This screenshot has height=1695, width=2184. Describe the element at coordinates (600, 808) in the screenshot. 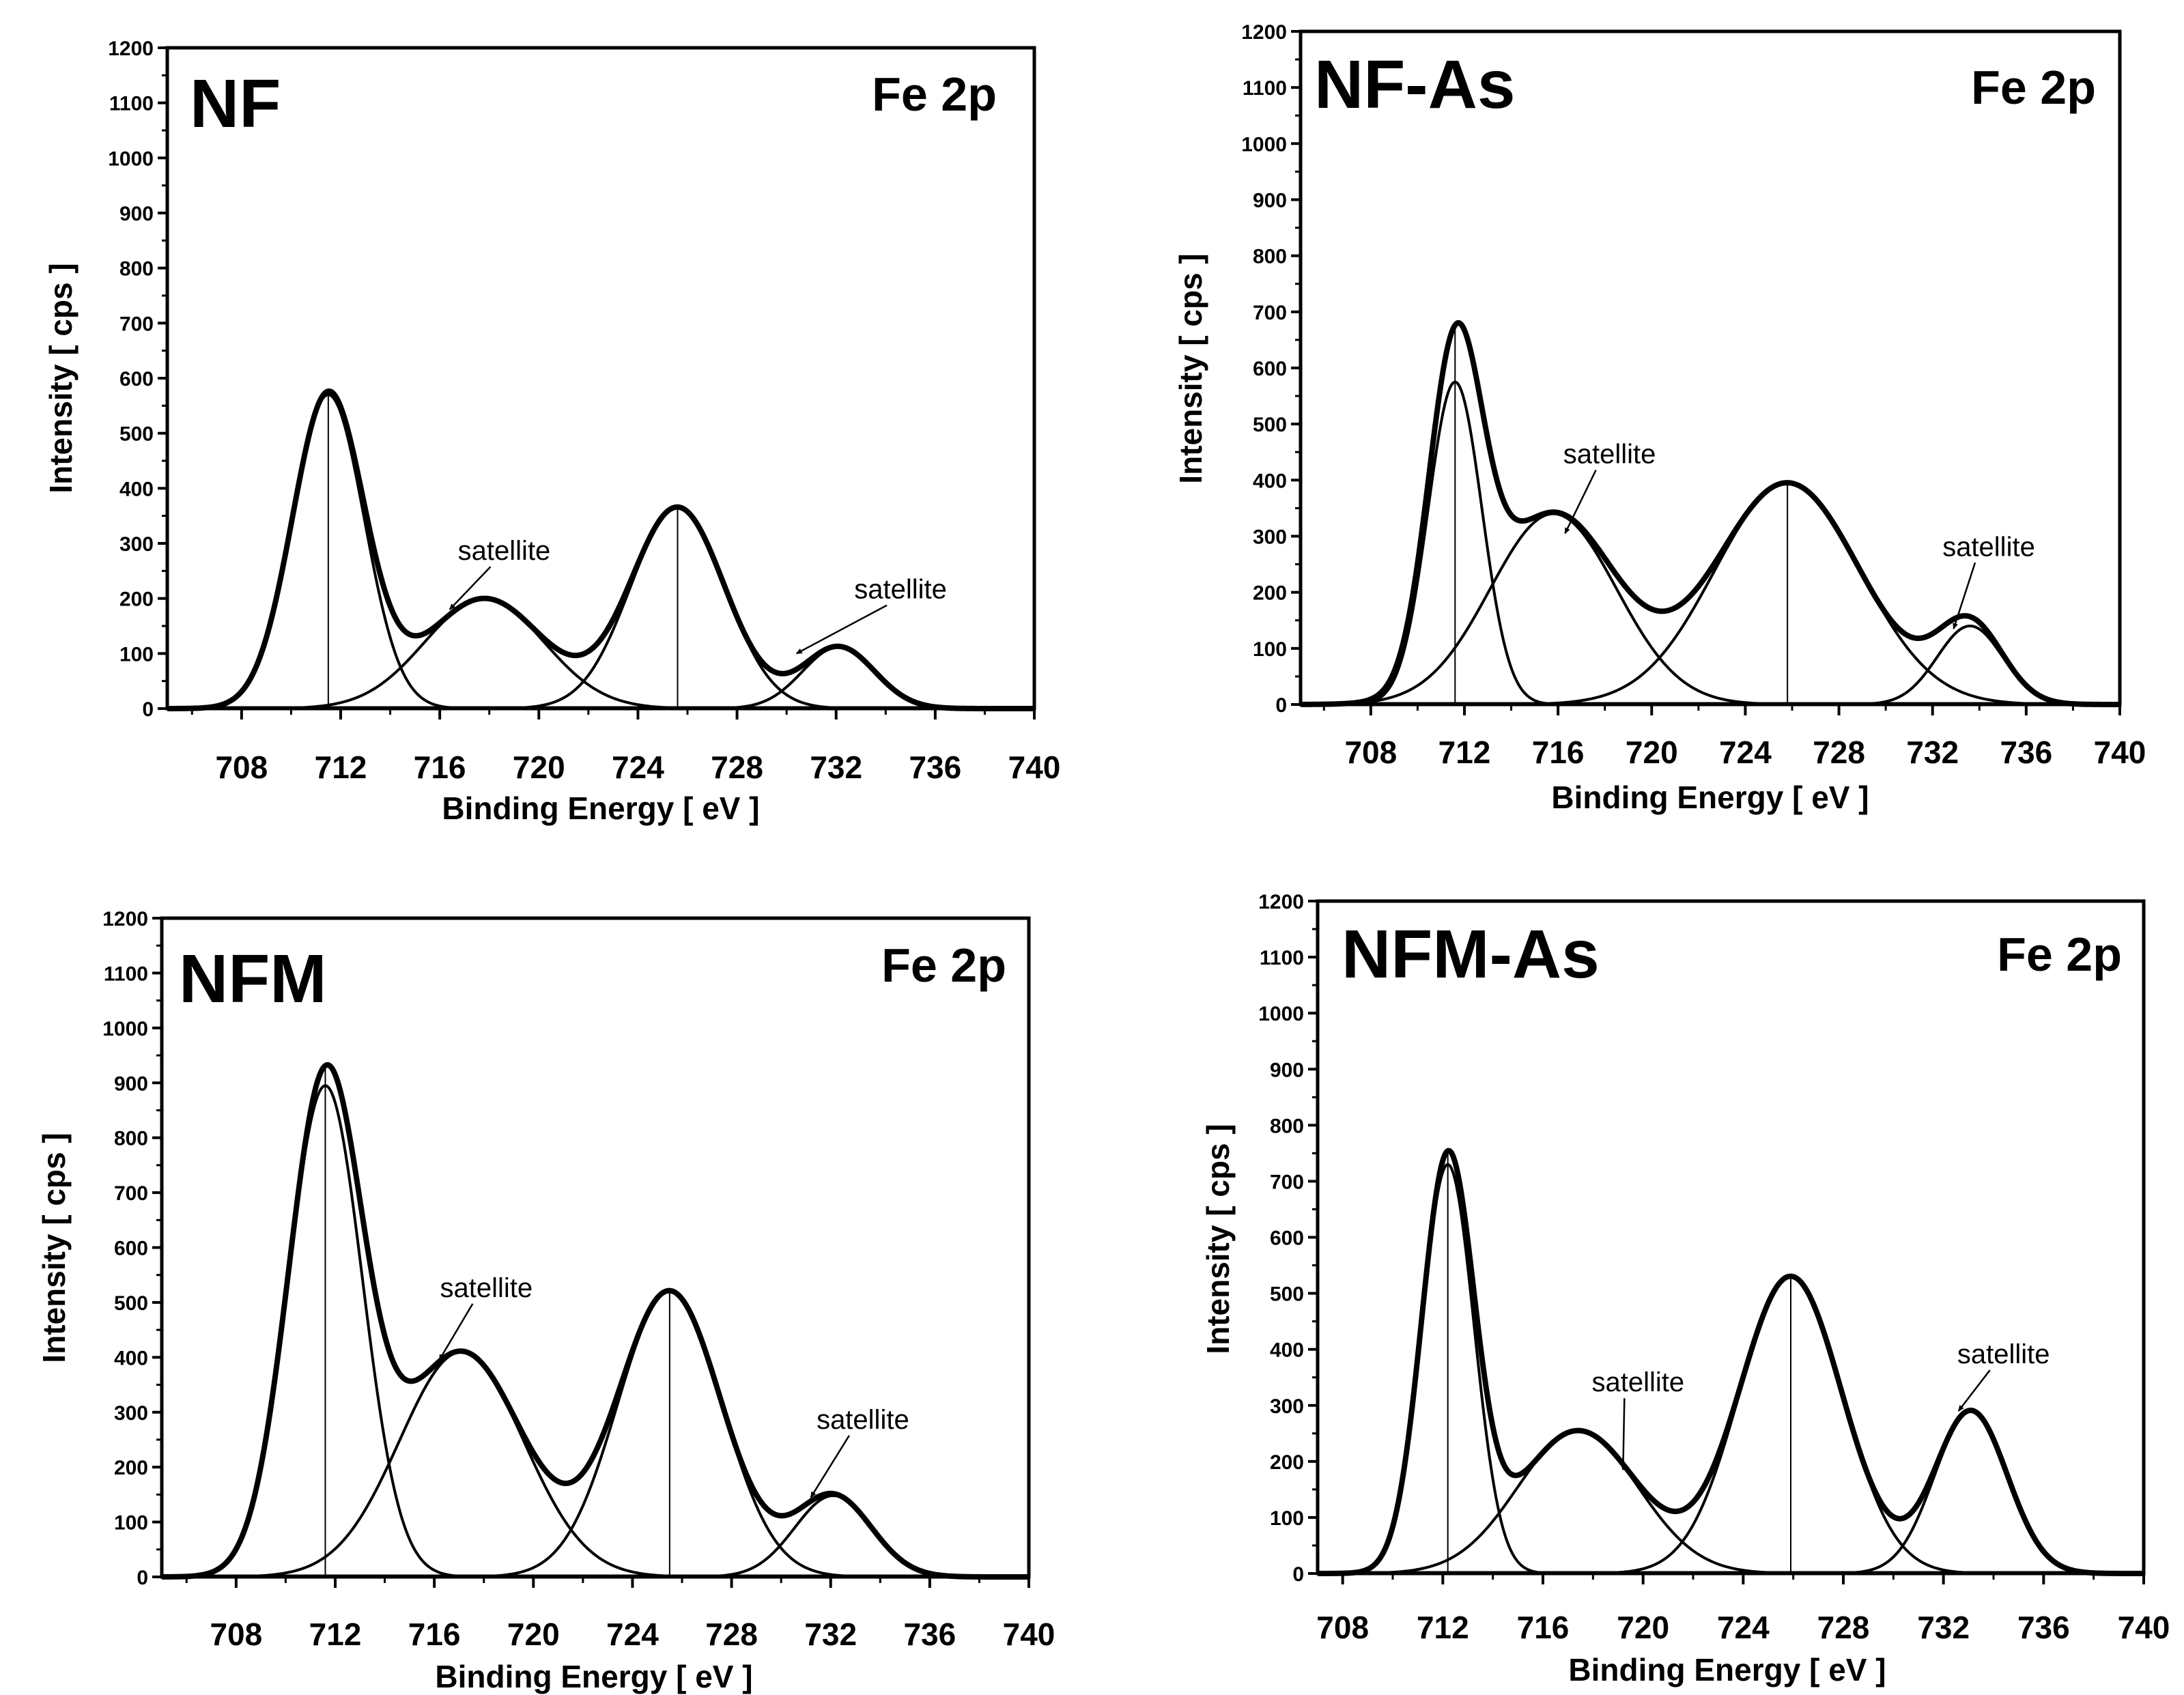

I see `x-axis-title-nf: Binding Energy [ eV ]` at that location.